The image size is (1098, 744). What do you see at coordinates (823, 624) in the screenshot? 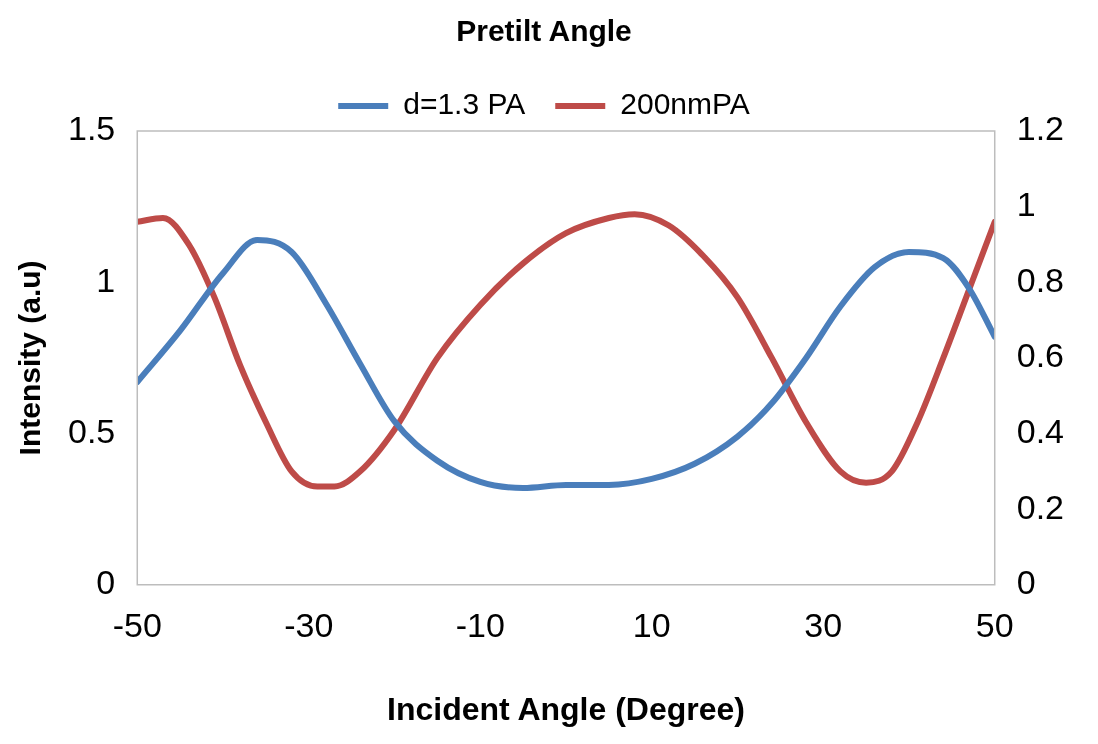
I see `x-tick-label: 30` at bounding box center [823, 624].